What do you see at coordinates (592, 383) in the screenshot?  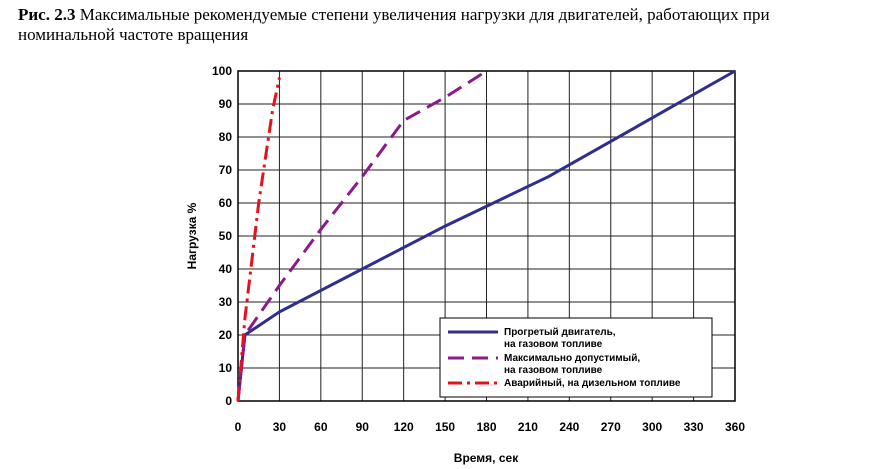 I see `legend-label: Аварийный, на дизельном топливе` at bounding box center [592, 383].